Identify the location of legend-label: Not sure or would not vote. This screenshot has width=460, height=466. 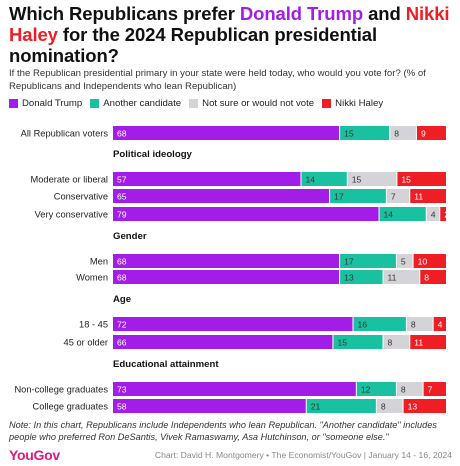
(258, 103).